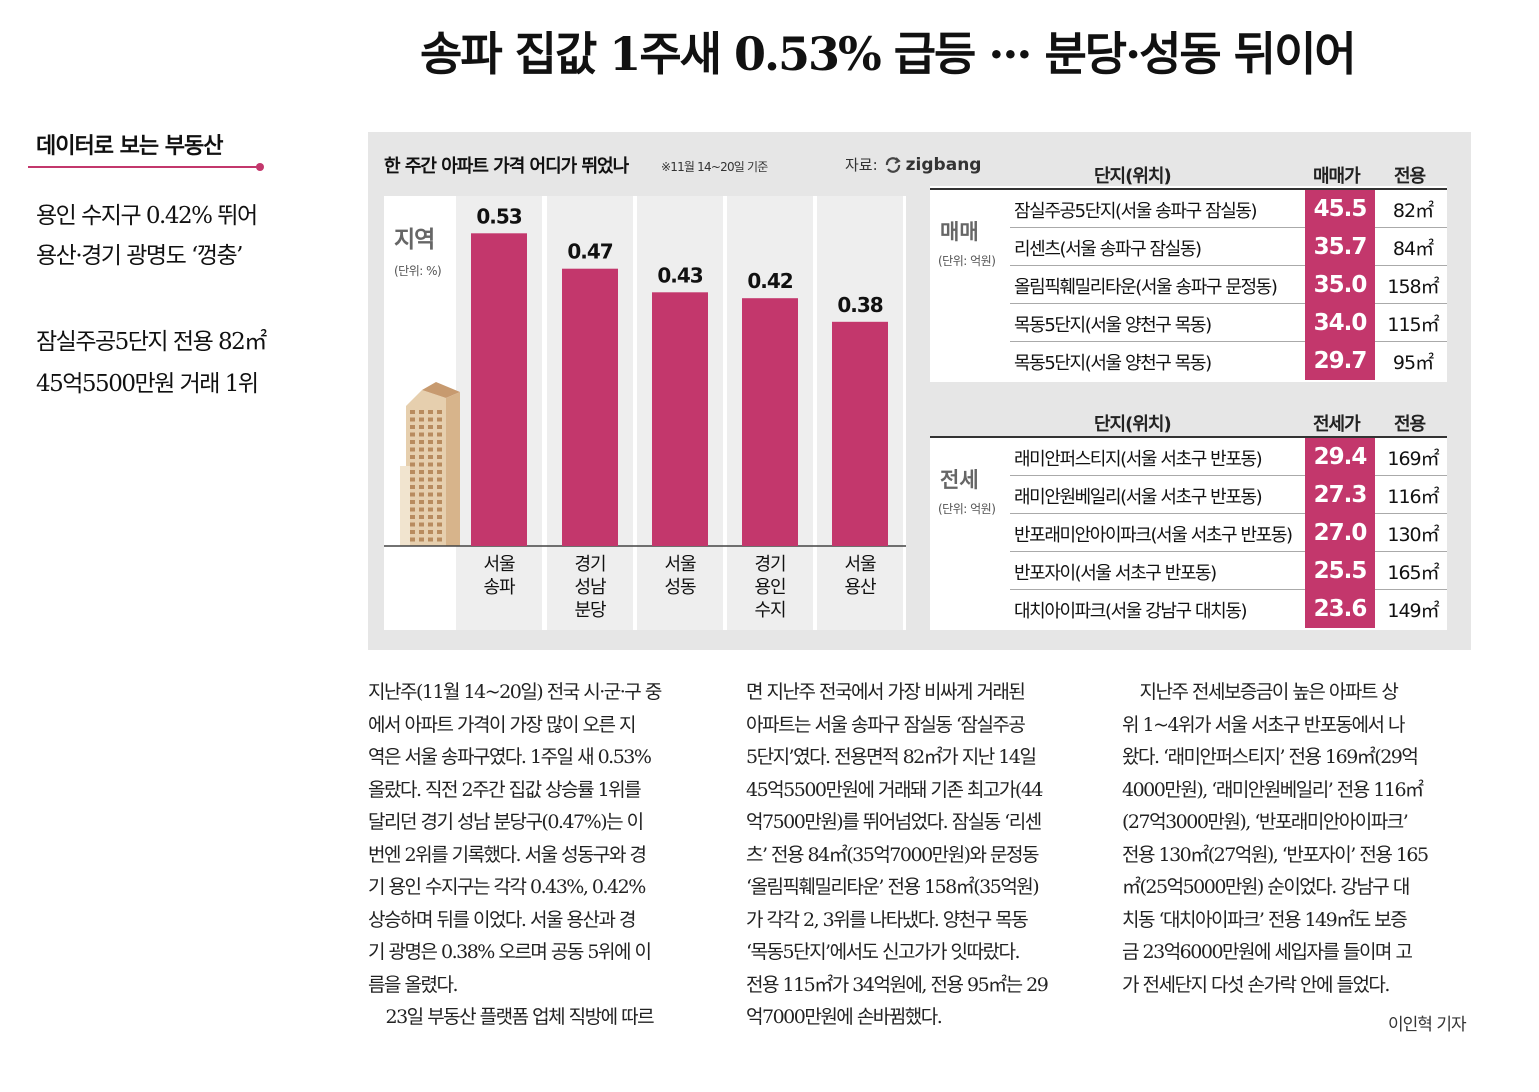 The height and width of the screenshot is (1092, 1539). I want to click on graphic-date-note: ※11월 14~20일 기준, so click(714, 167).